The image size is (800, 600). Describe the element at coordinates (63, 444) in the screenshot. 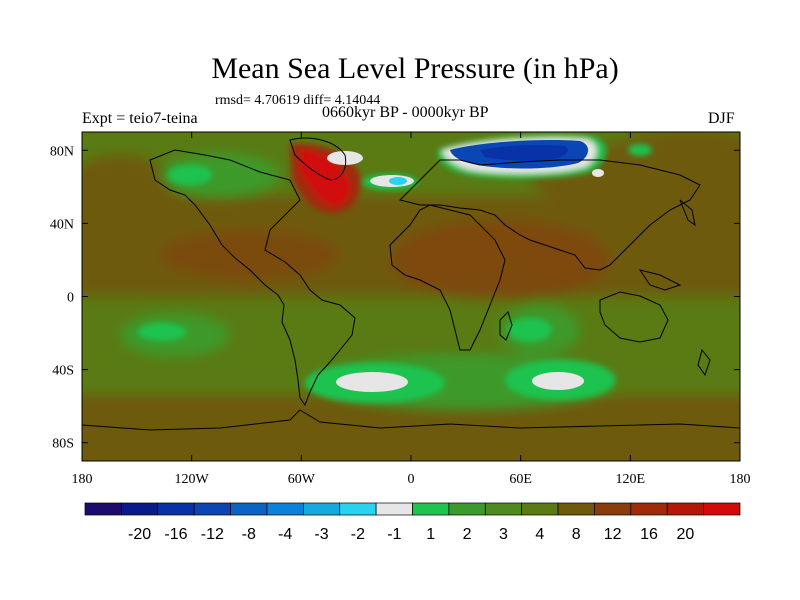

I see `y-tick-label: 80S` at that location.